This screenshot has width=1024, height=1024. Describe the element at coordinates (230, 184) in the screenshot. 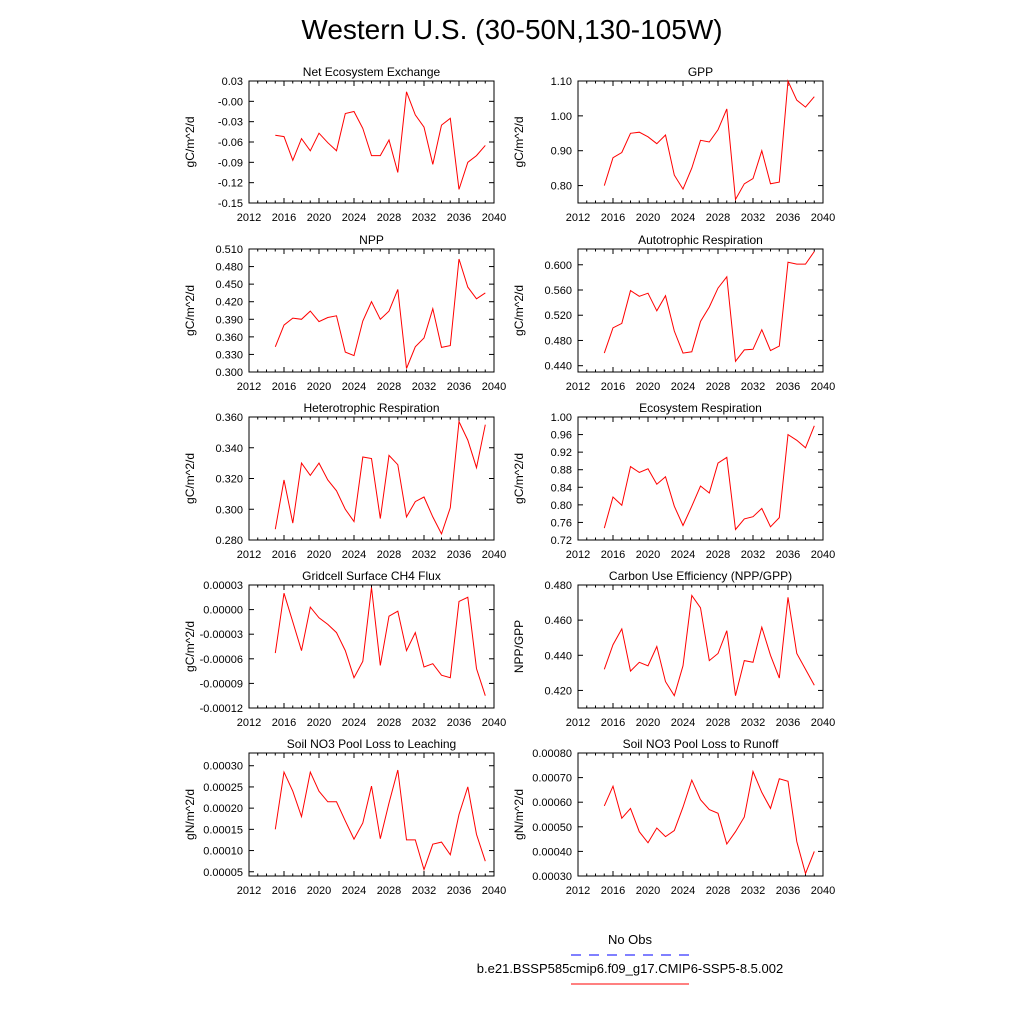

I see `y-tick-label: -0.12` at that location.